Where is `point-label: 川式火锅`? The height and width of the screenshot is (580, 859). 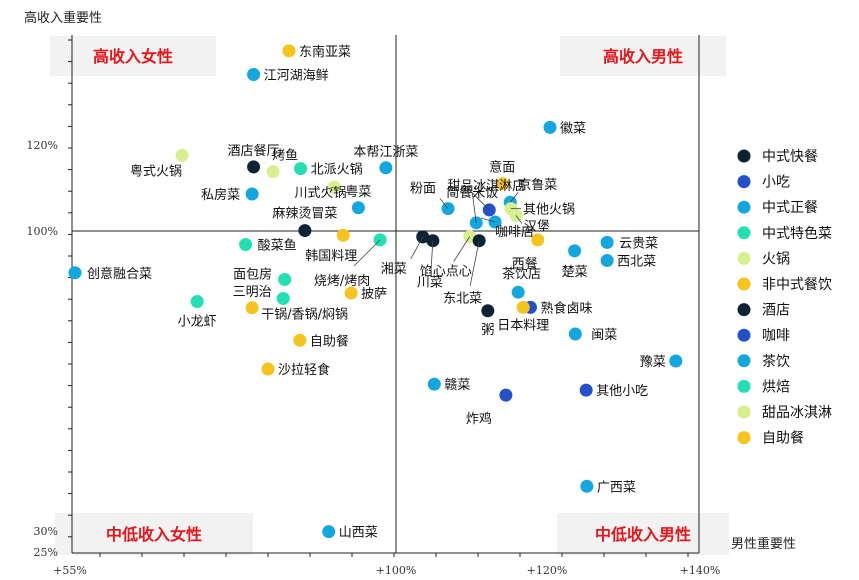 point-label: 川式火锅 is located at coordinates (321, 193).